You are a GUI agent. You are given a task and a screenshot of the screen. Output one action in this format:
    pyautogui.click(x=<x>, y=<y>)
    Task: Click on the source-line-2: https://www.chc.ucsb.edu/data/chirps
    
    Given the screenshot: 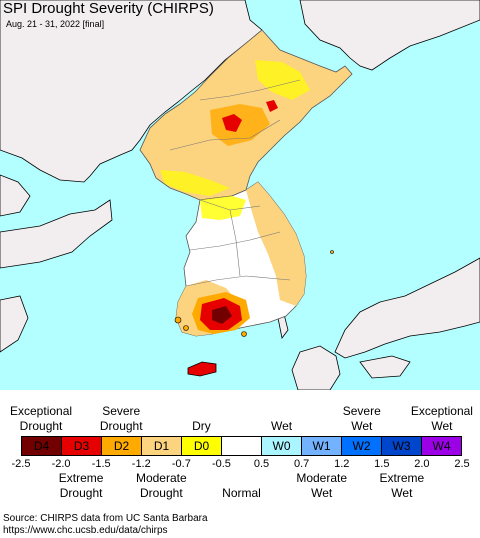 What is the action you would take?
    pyautogui.click(x=85, y=530)
    